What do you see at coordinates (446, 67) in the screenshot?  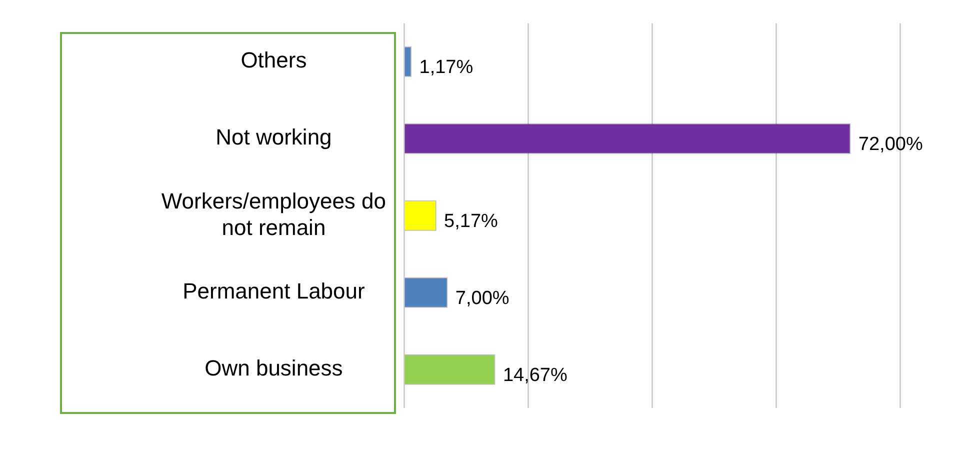 I see `data-label: 1,17%` at bounding box center [446, 67].